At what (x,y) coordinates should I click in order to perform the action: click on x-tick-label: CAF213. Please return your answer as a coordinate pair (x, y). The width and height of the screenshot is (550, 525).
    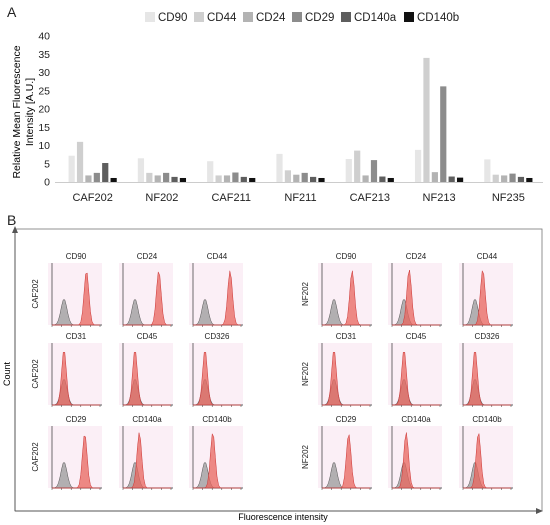
    Looking at the image, I should click on (370, 198).